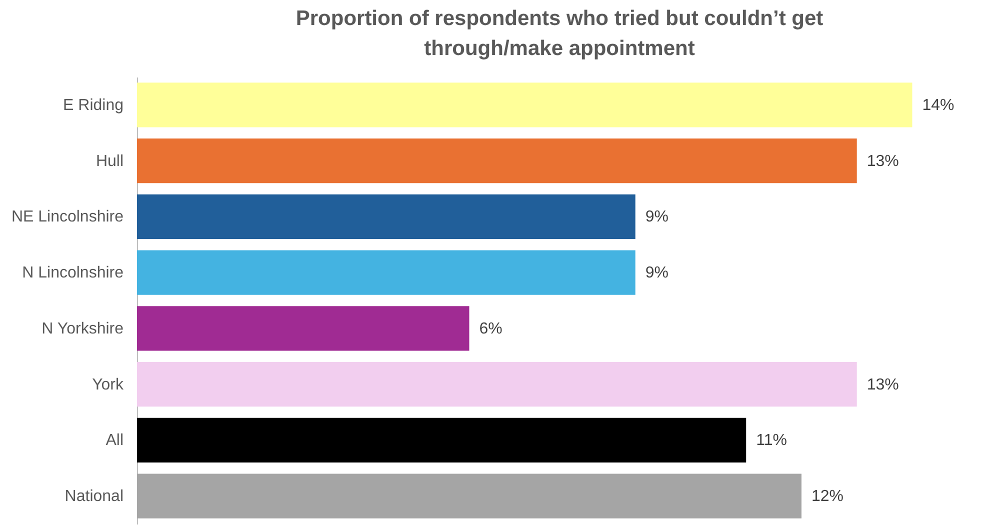  Describe the element at coordinates (115, 441) in the screenshot. I see `y-tick-label: All` at that location.